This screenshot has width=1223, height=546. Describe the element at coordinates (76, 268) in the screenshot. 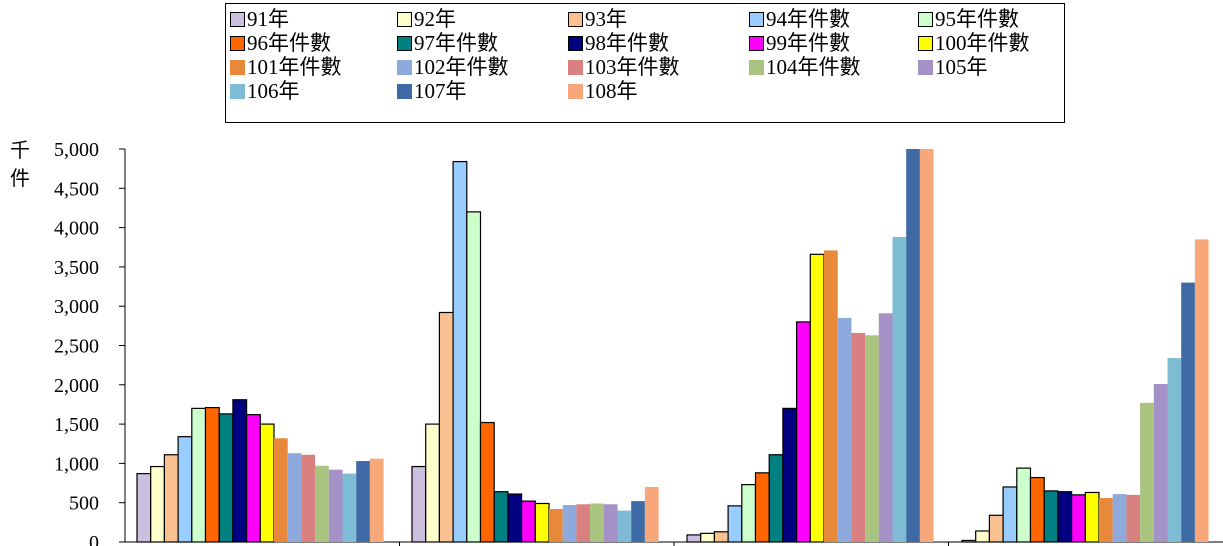

I see `y-tick-label: 3,500` at that location.